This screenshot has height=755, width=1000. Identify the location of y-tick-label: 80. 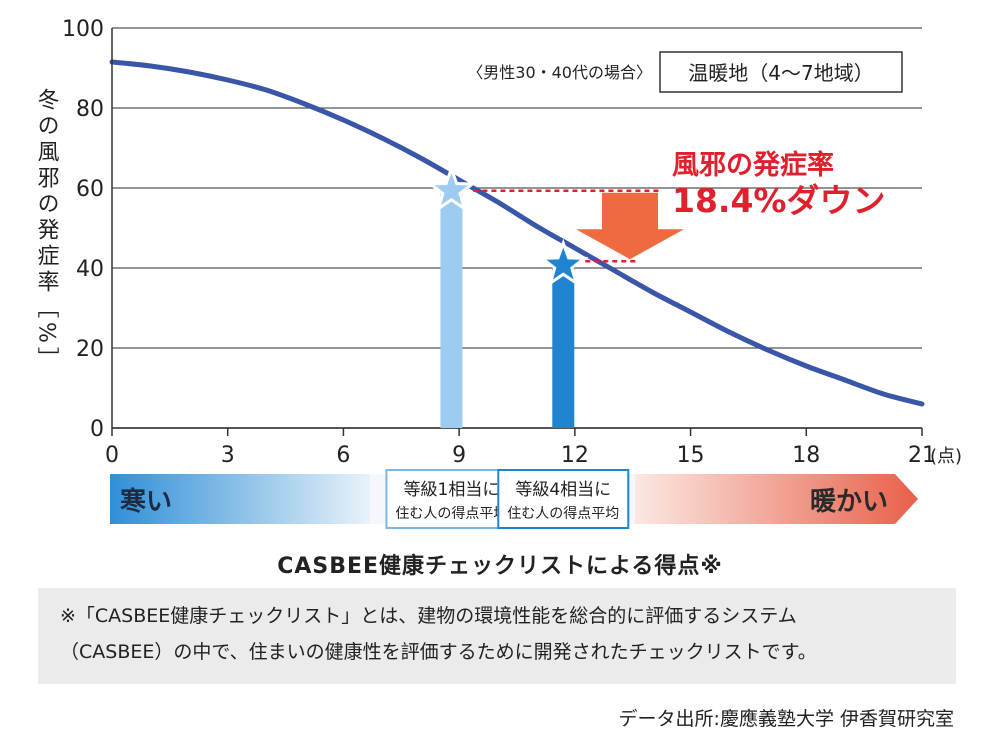
(90, 109).